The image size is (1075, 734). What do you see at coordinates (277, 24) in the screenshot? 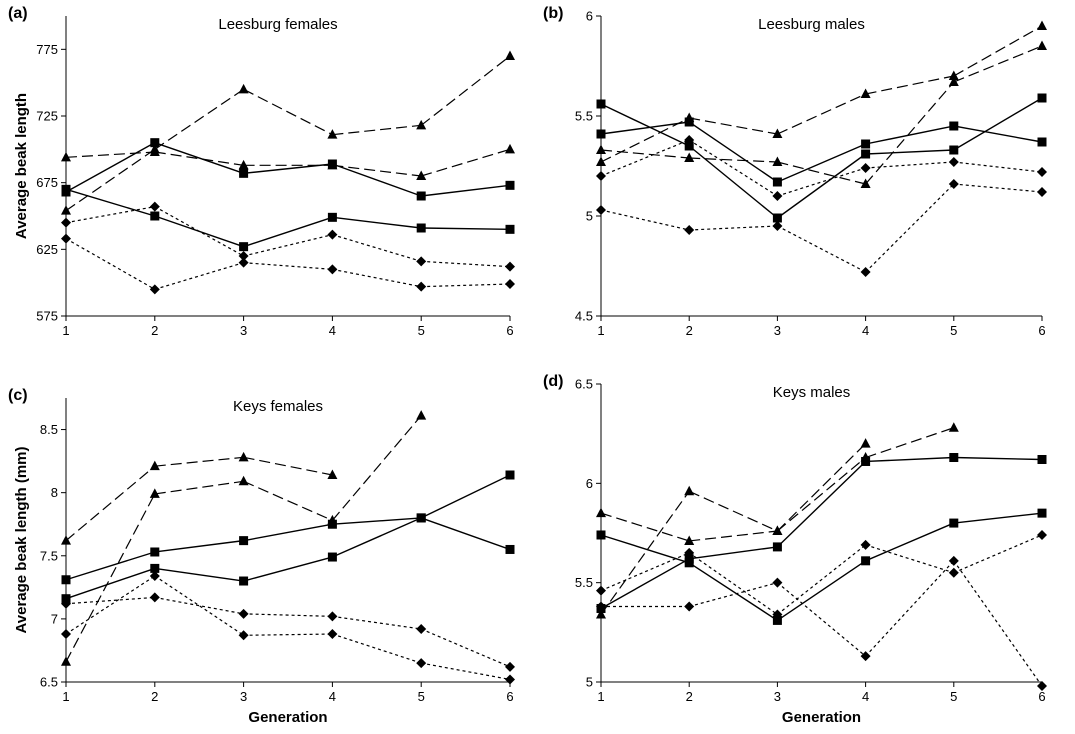
I see `chart-title: Leesburg females` at bounding box center [277, 24].